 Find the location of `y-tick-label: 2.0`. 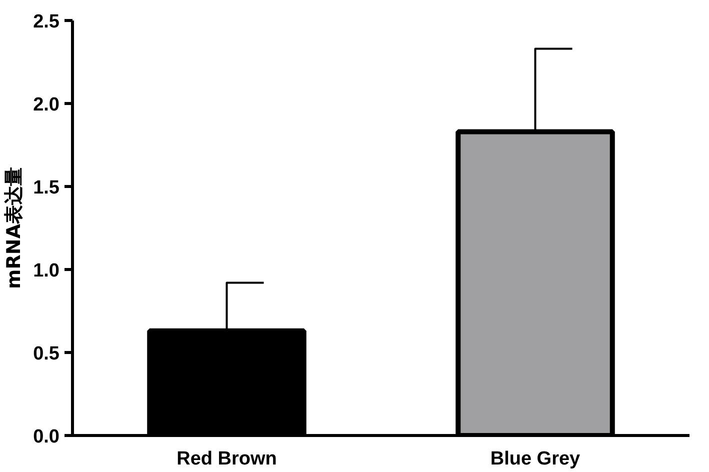

y-tick-label: 2.0 is located at coordinates (46, 105).